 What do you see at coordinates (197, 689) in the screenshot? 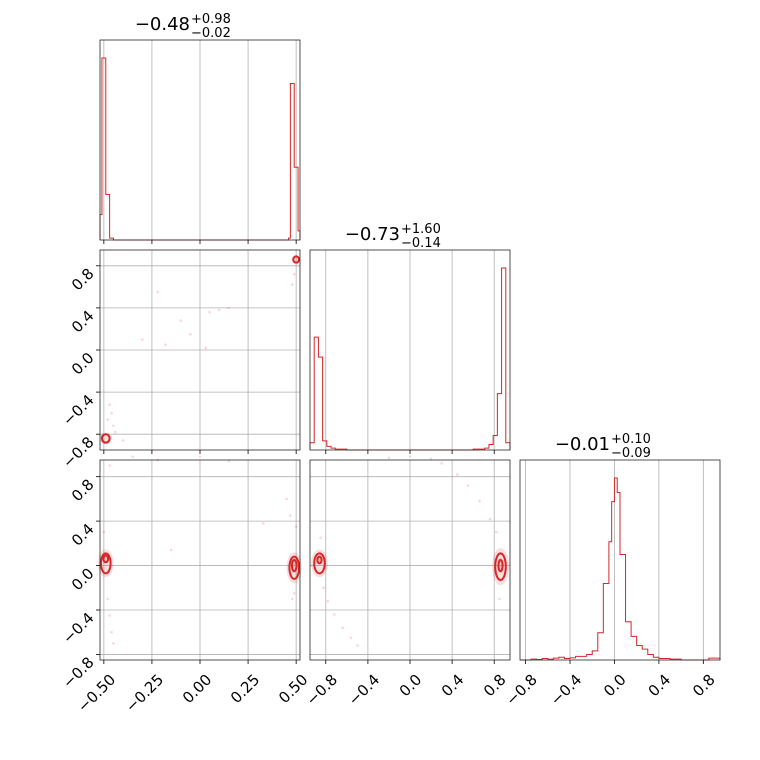
I see `x-tick-label: 0.00` at bounding box center [197, 689].